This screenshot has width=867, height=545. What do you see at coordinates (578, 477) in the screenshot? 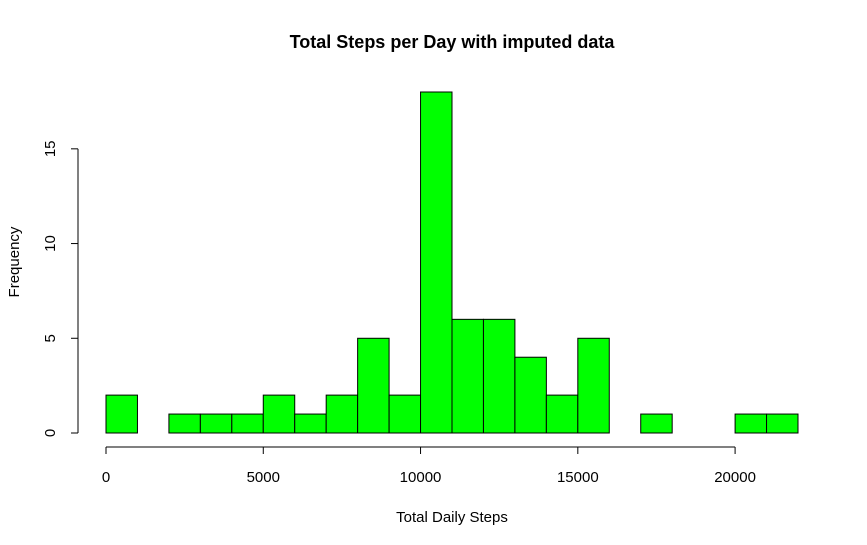
I see `x-tick-label: 15000` at bounding box center [578, 477].